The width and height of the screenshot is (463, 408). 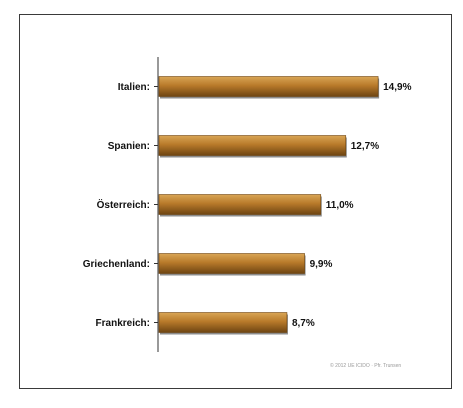 What do you see at coordinates (321, 264) in the screenshot?
I see `value-label: 9,9%` at bounding box center [321, 264].